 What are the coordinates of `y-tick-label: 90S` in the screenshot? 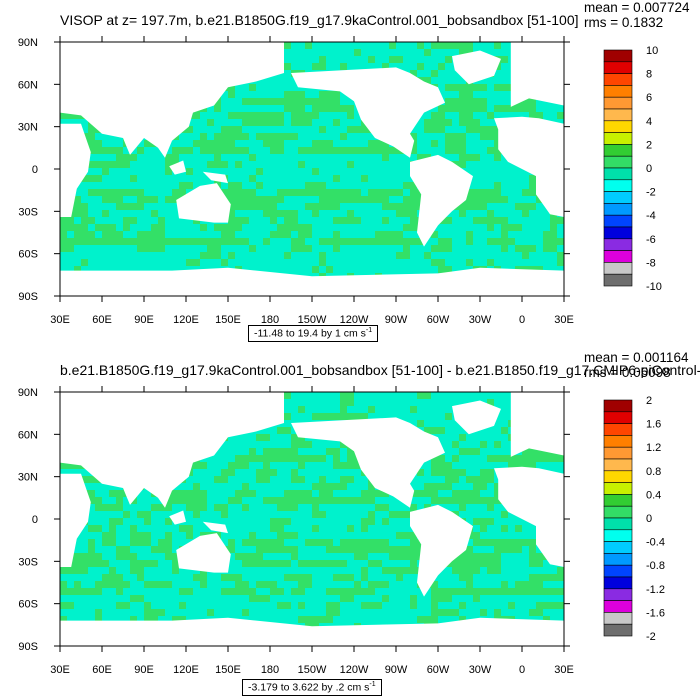 It's located at (28, 647).